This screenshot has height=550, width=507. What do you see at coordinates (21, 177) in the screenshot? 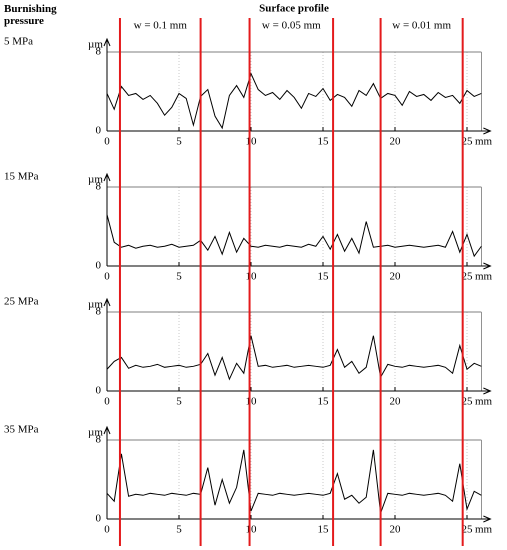
I see `chart-title: 15 MPa` at bounding box center [21, 177].